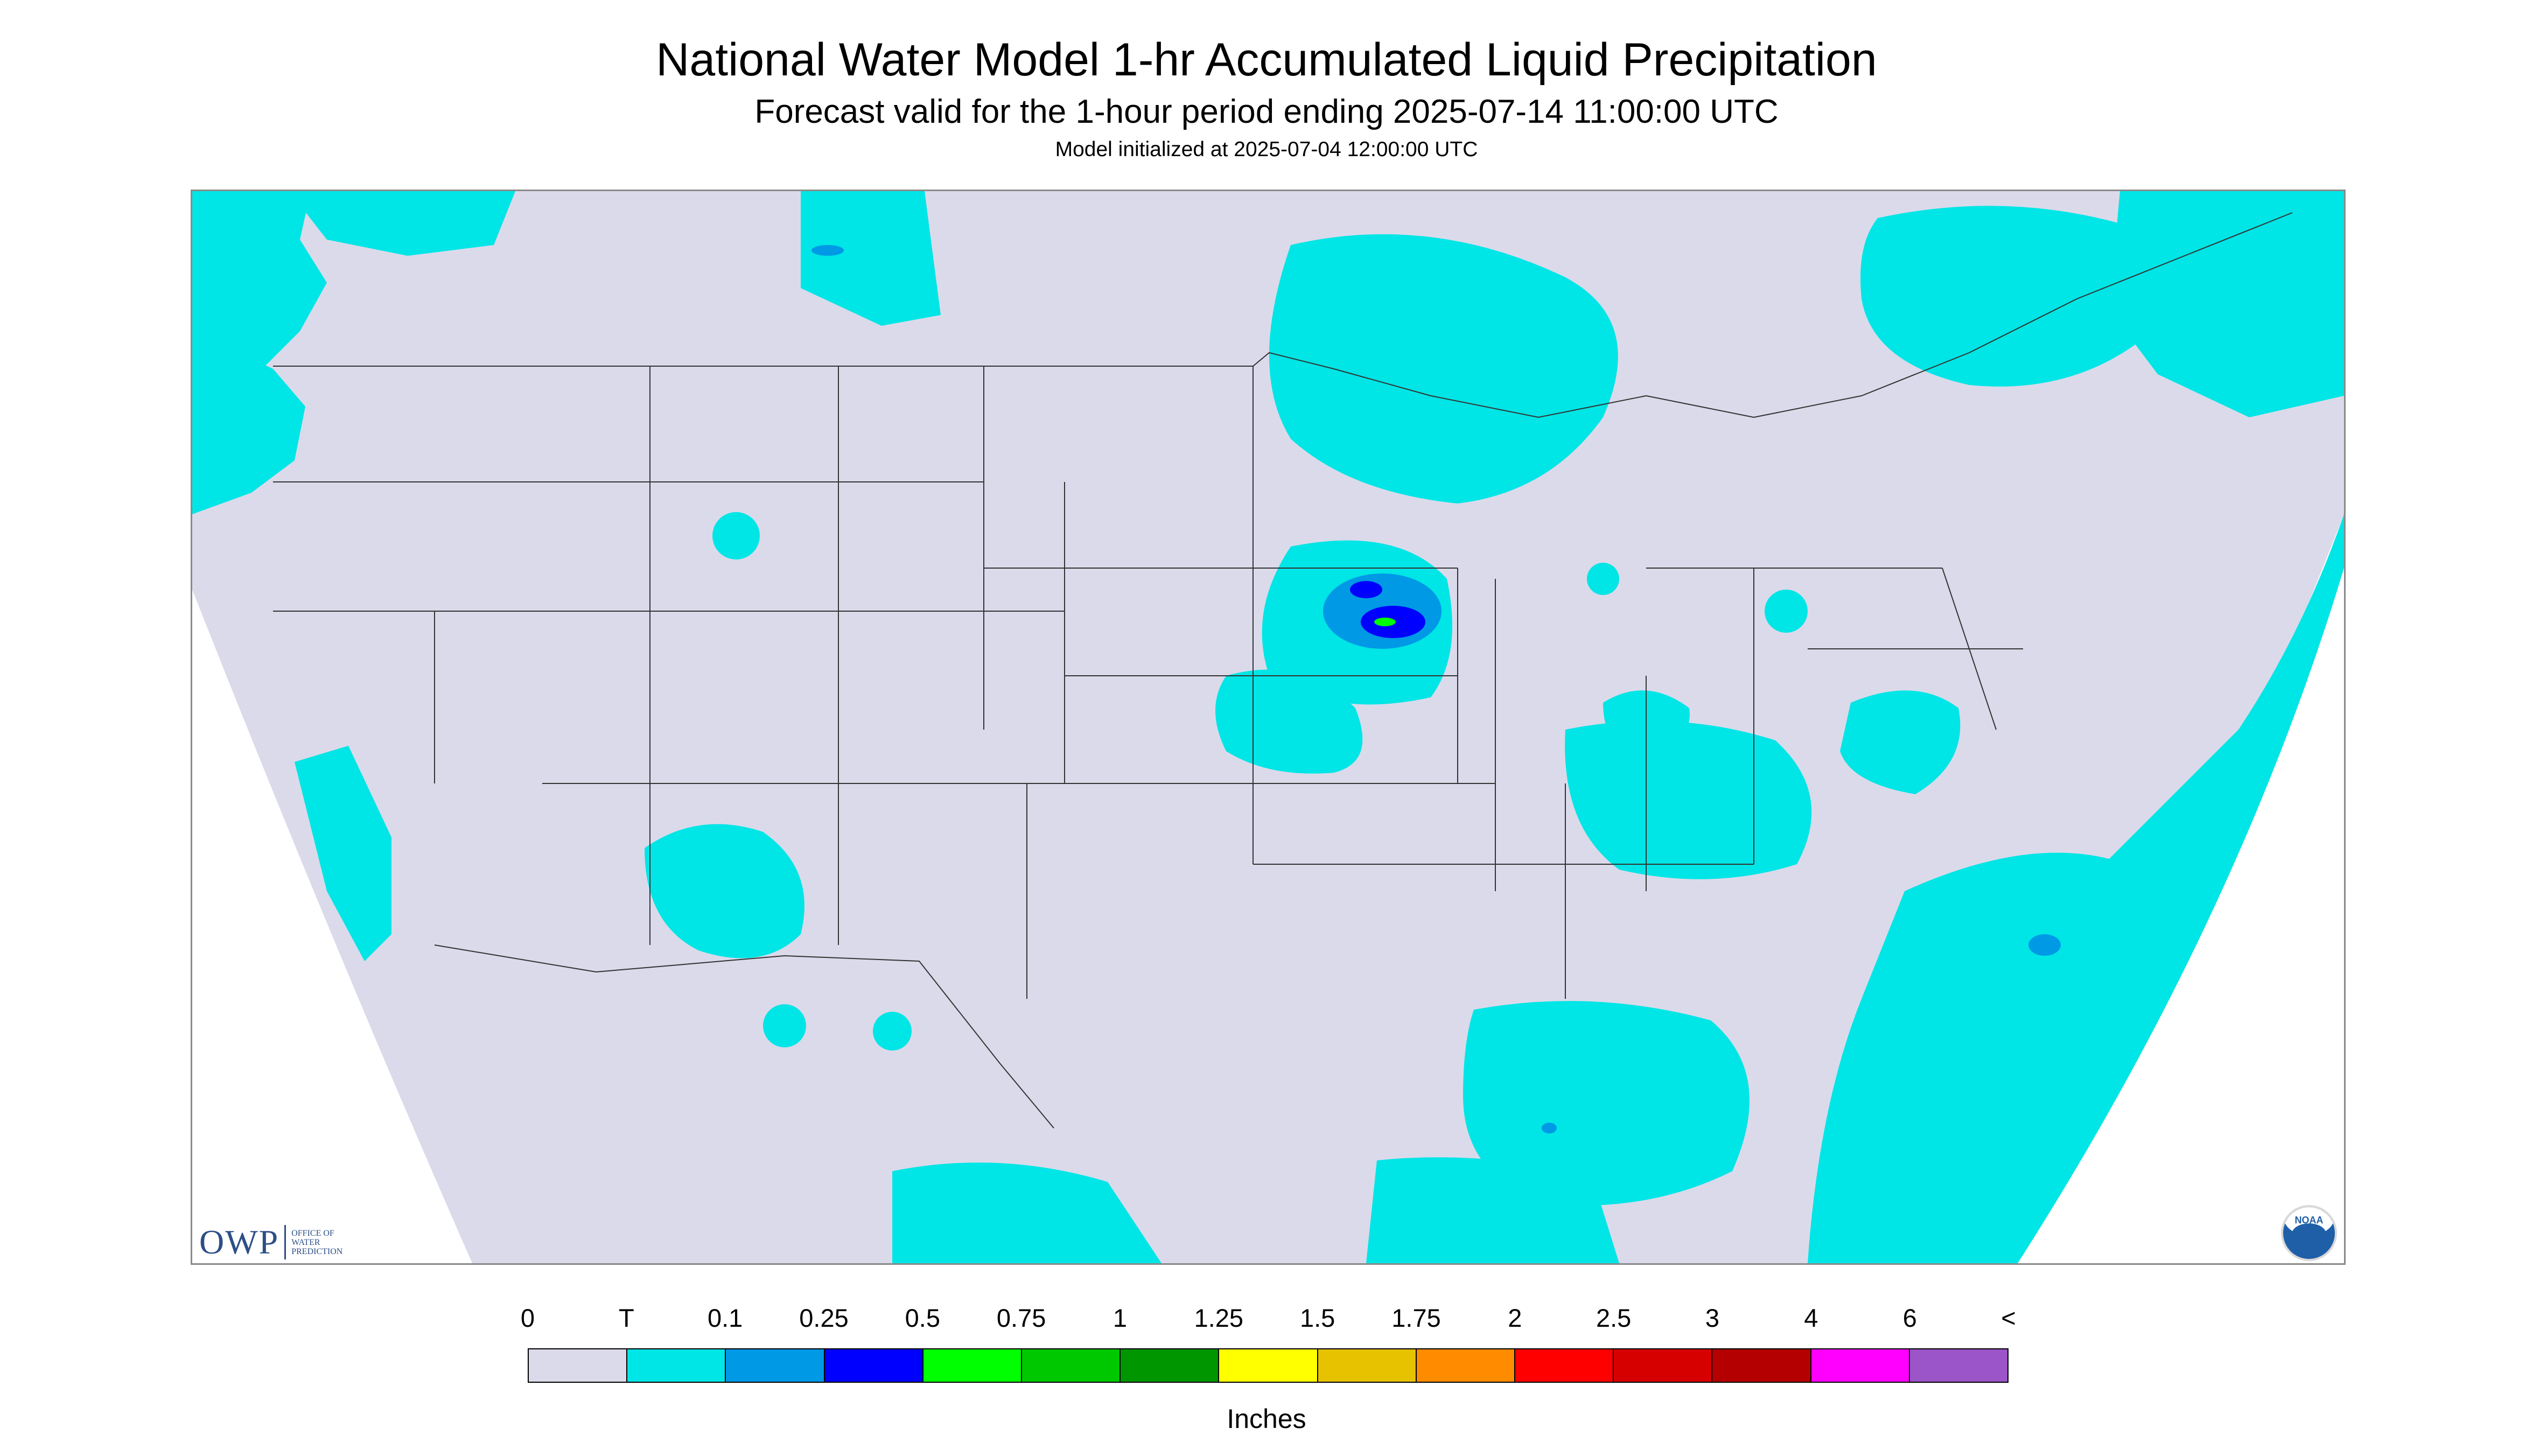 This screenshot has height=1456, width=2533. What do you see at coordinates (1901, 742) in the screenshot?
I see `mid-atlantic-patch` at bounding box center [1901, 742].